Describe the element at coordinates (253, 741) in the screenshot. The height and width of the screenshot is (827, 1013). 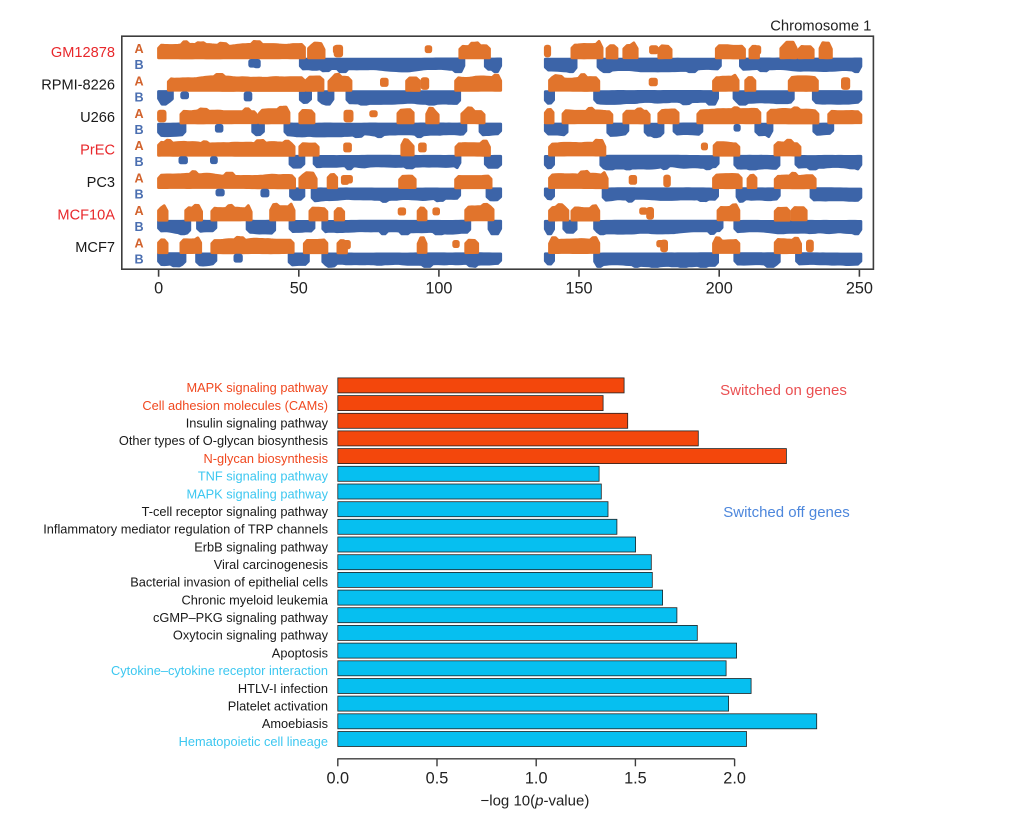
I see `svg-text: Hematopoietic cell lineage` at that location.